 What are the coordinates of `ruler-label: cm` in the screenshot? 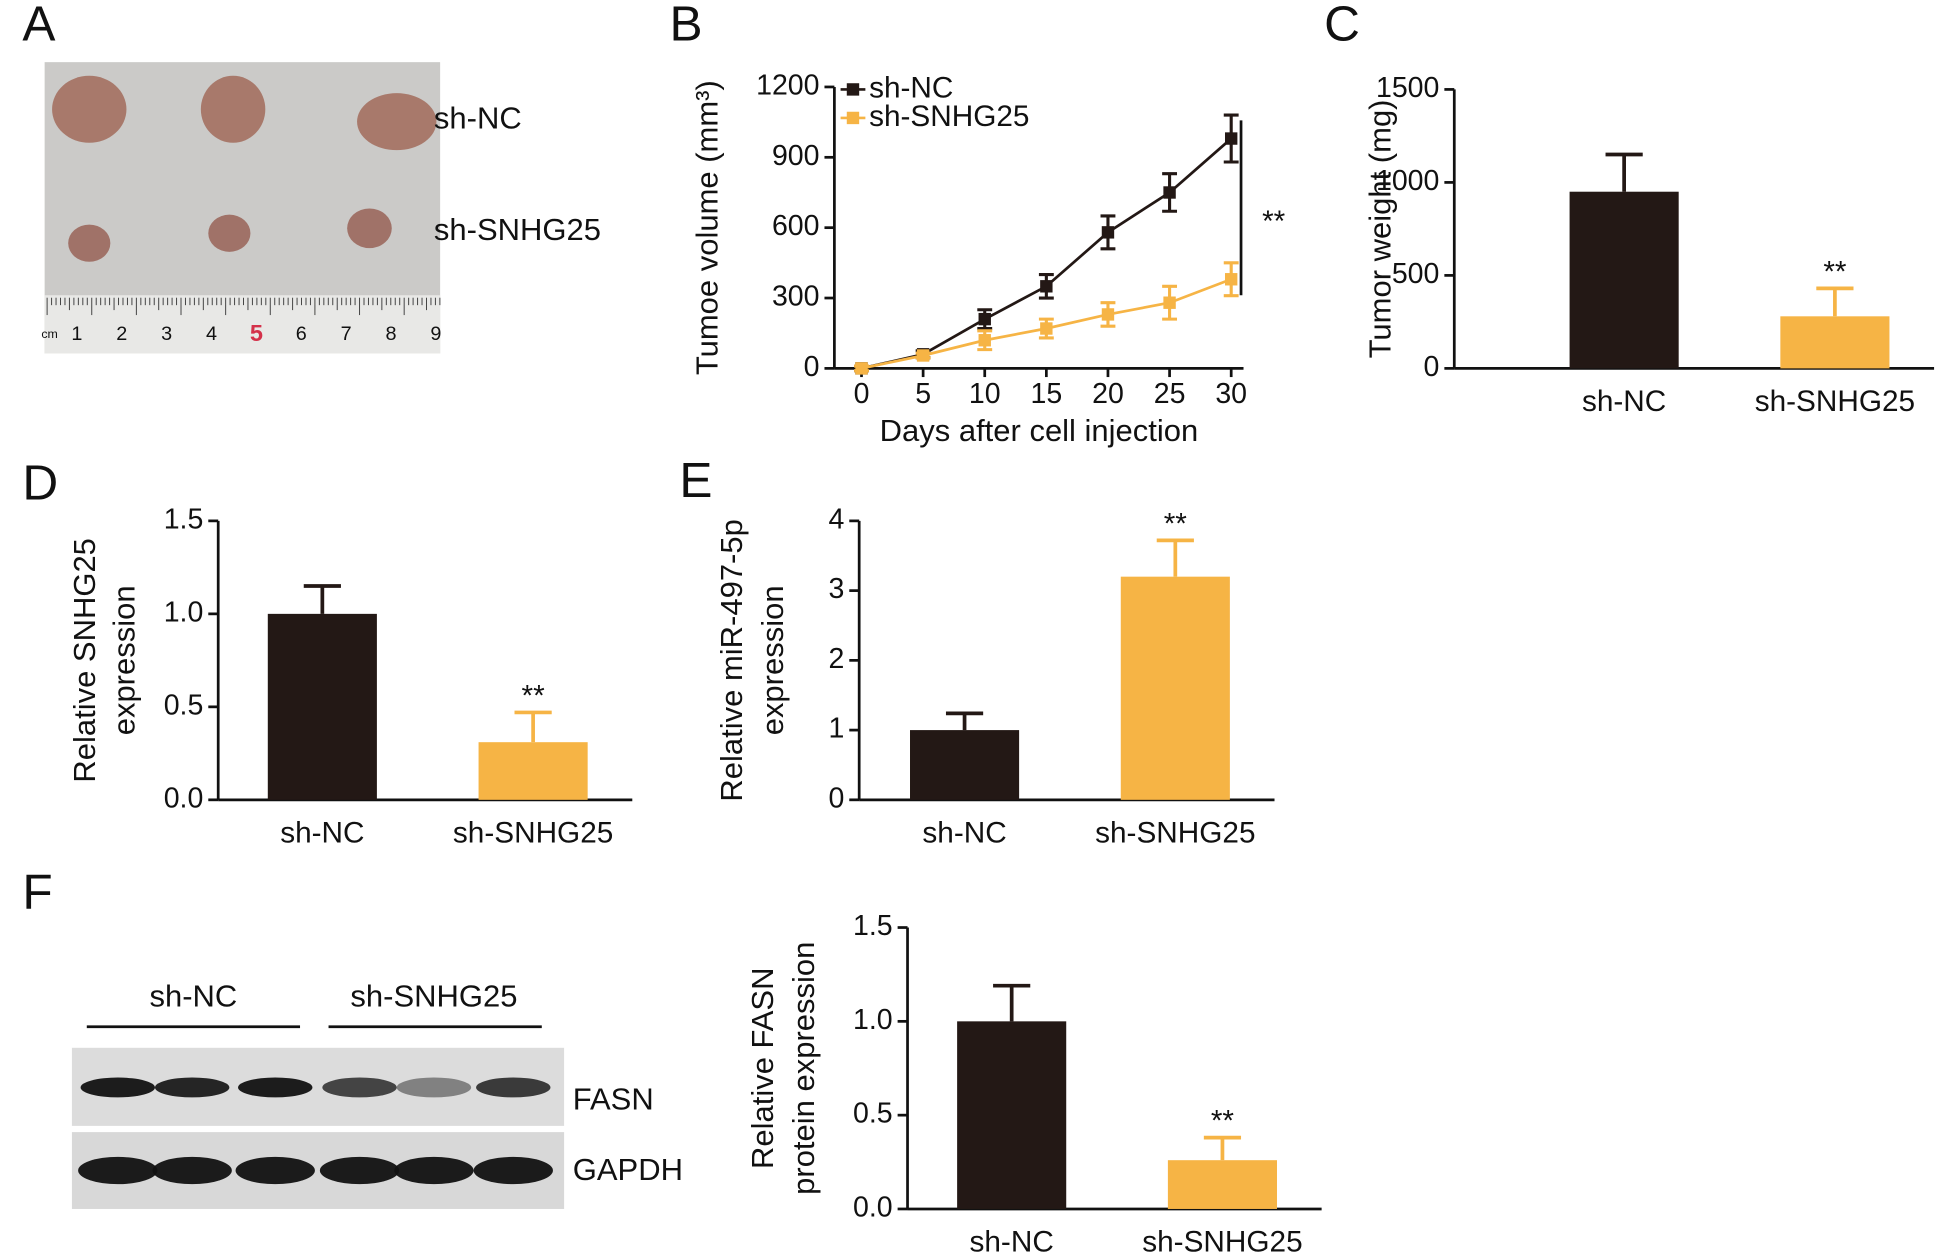 It's located at (49, 334).